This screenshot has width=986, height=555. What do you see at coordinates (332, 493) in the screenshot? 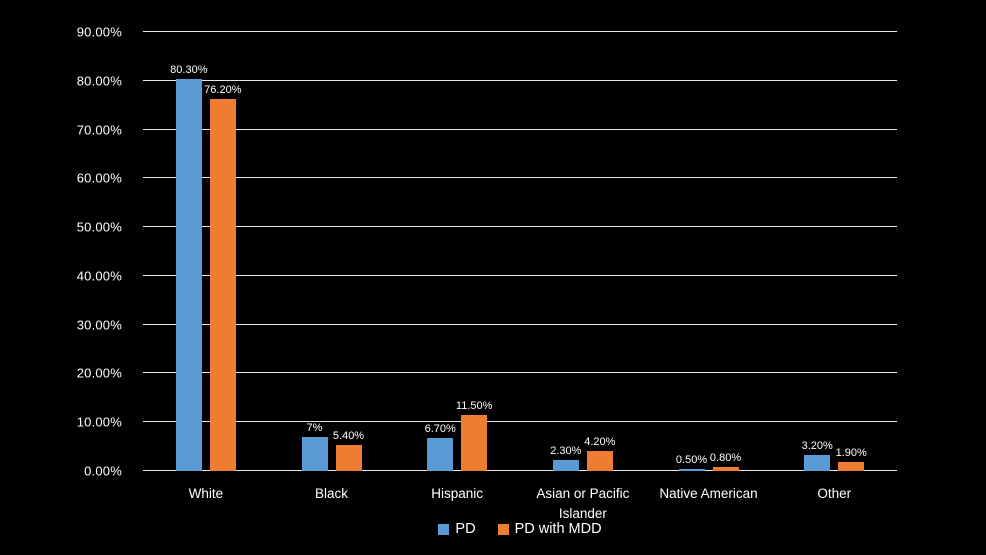
I see `category-label: Black` at bounding box center [332, 493].